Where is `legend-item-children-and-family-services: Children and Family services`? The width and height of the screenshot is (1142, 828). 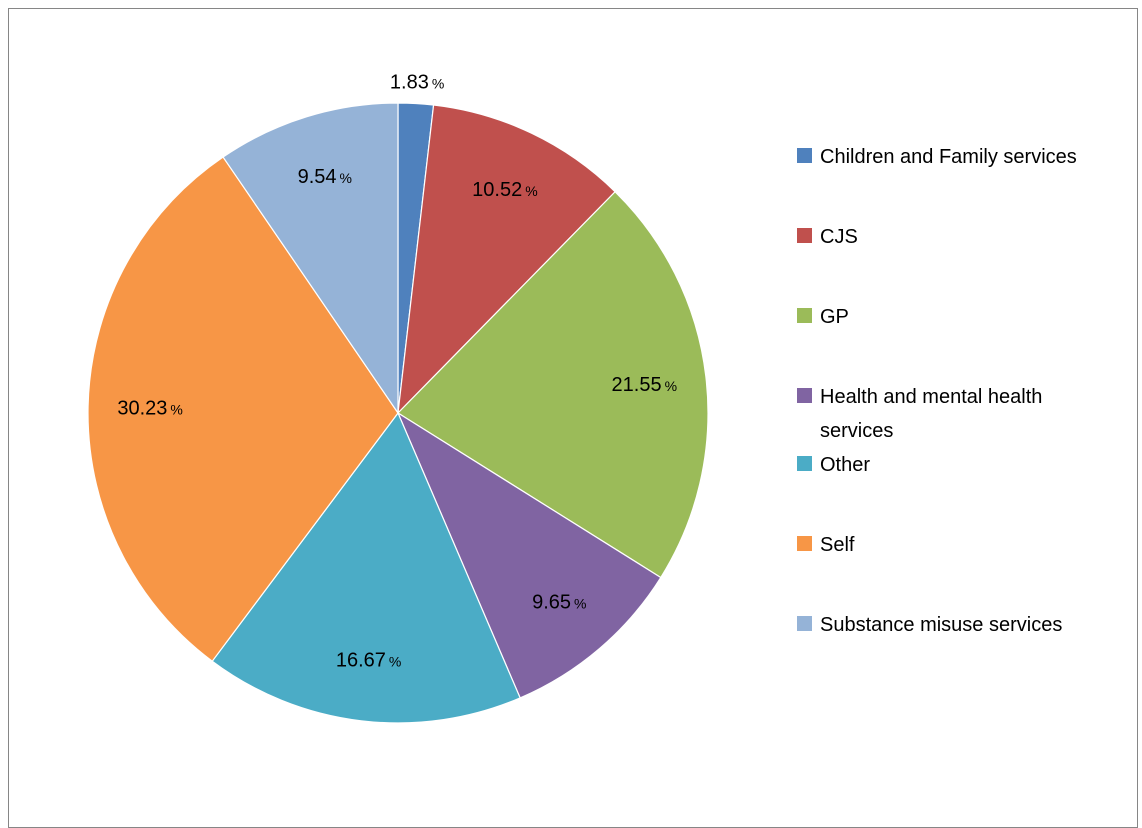 legend-item-children-and-family-services: Children and Family services is located at coordinates (937, 157).